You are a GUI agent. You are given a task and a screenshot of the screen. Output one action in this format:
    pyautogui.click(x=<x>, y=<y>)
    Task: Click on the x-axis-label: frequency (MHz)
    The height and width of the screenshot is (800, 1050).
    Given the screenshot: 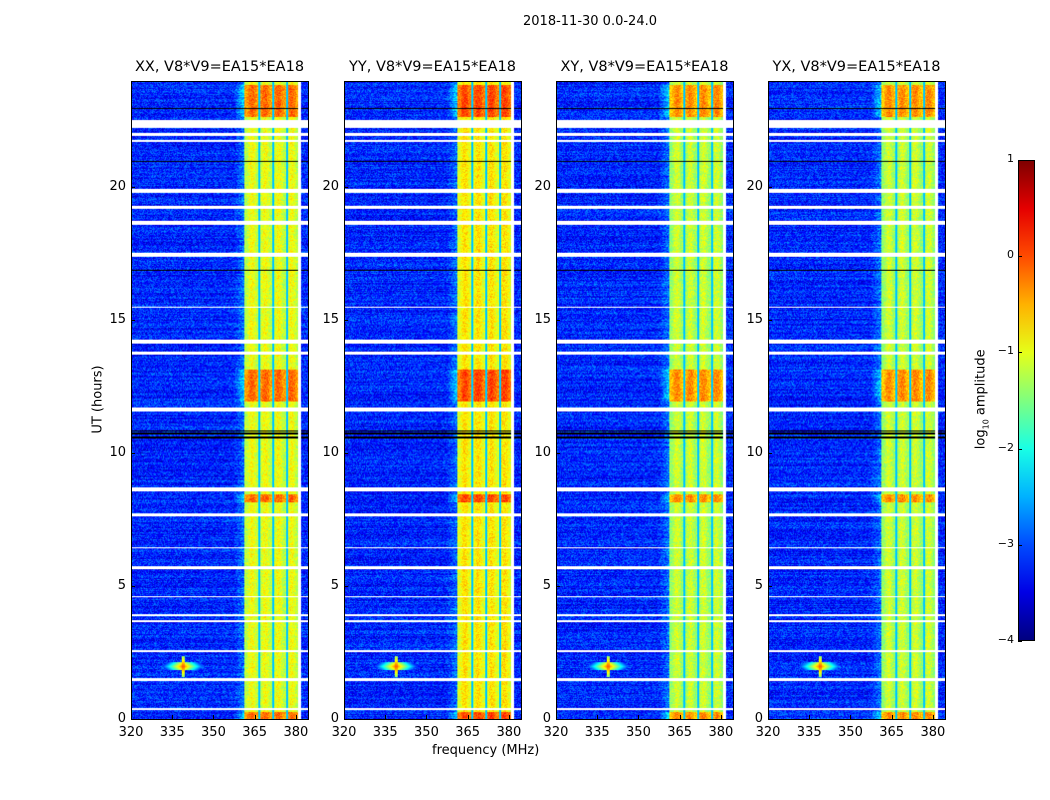 What is the action you would take?
    pyautogui.click(x=486, y=750)
    